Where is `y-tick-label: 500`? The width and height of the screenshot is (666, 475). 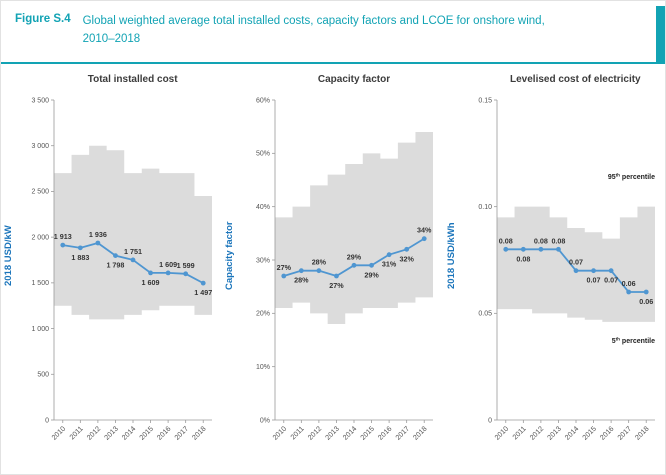
y-tick-label: 500 is located at coordinates (43, 375).